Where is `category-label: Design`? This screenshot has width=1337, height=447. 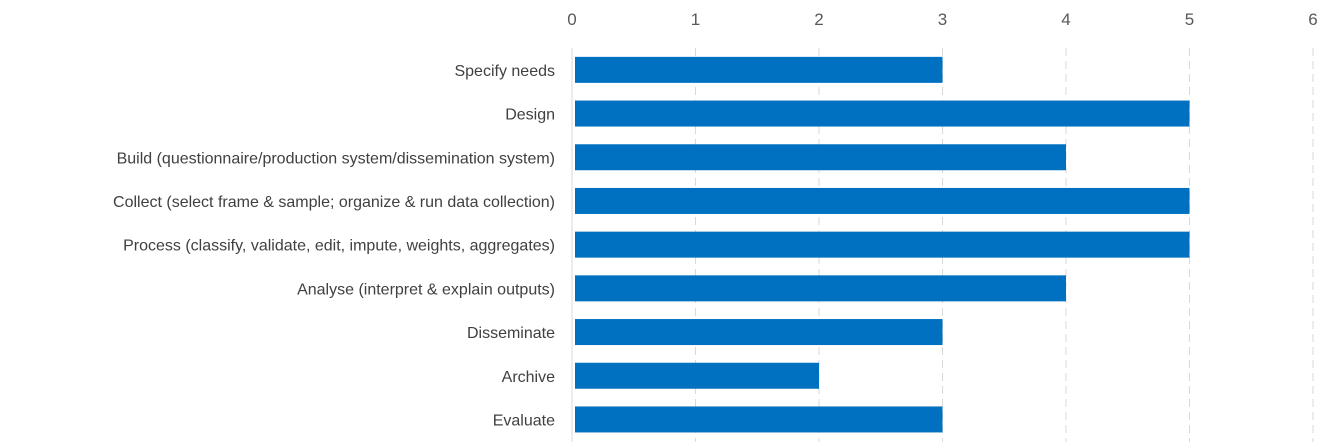 category-label: Design is located at coordinates (530, 115).